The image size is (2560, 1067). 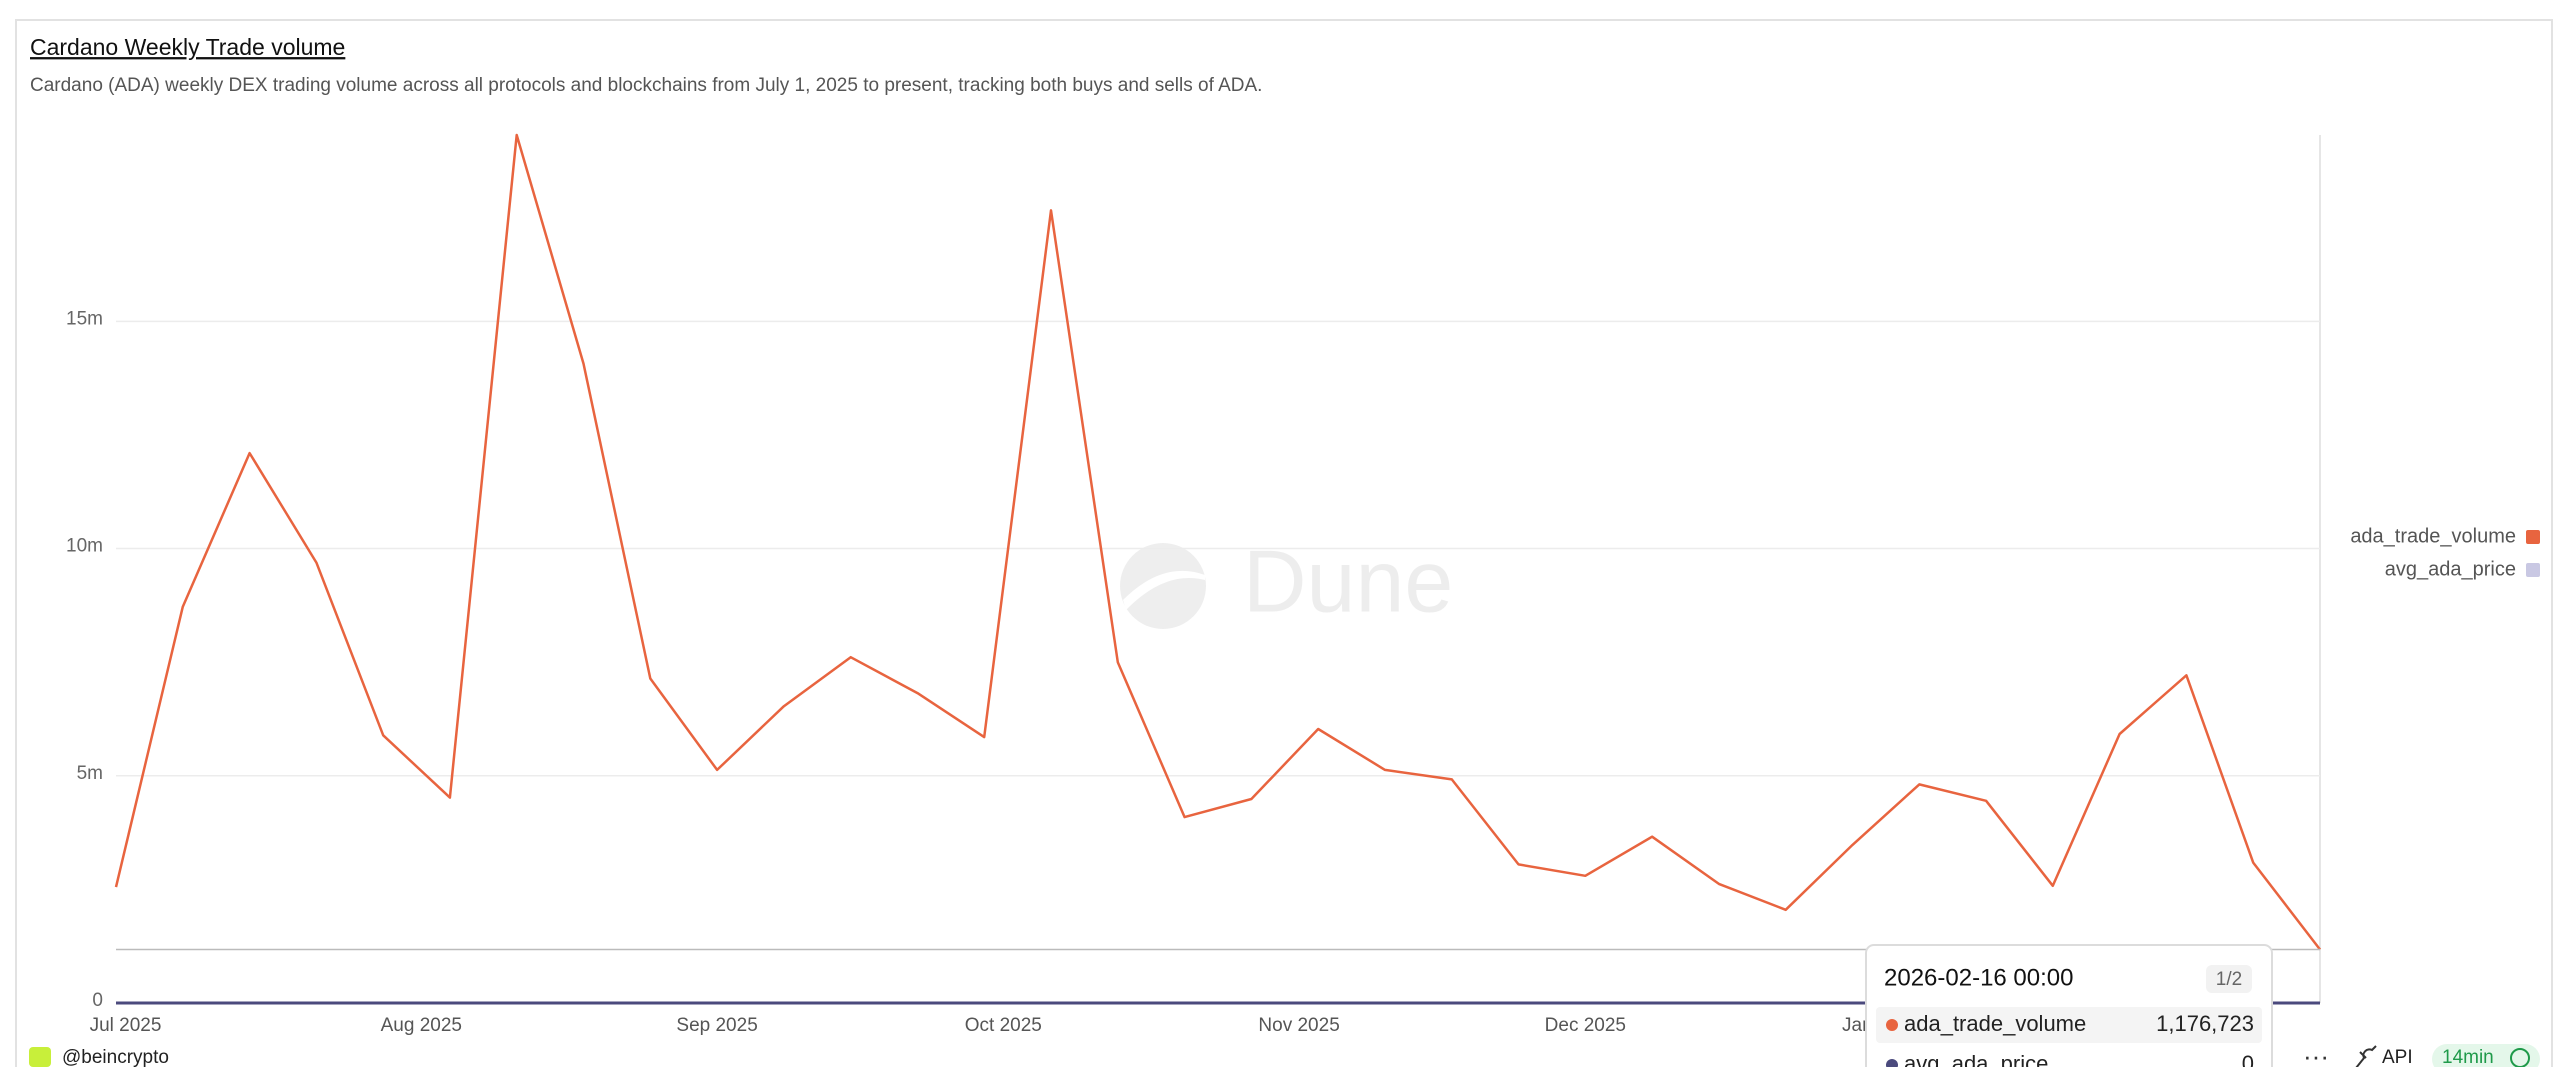 I want to click on tooltip-title: 2026-02-16 00:00, so click(x=1979, y=977).